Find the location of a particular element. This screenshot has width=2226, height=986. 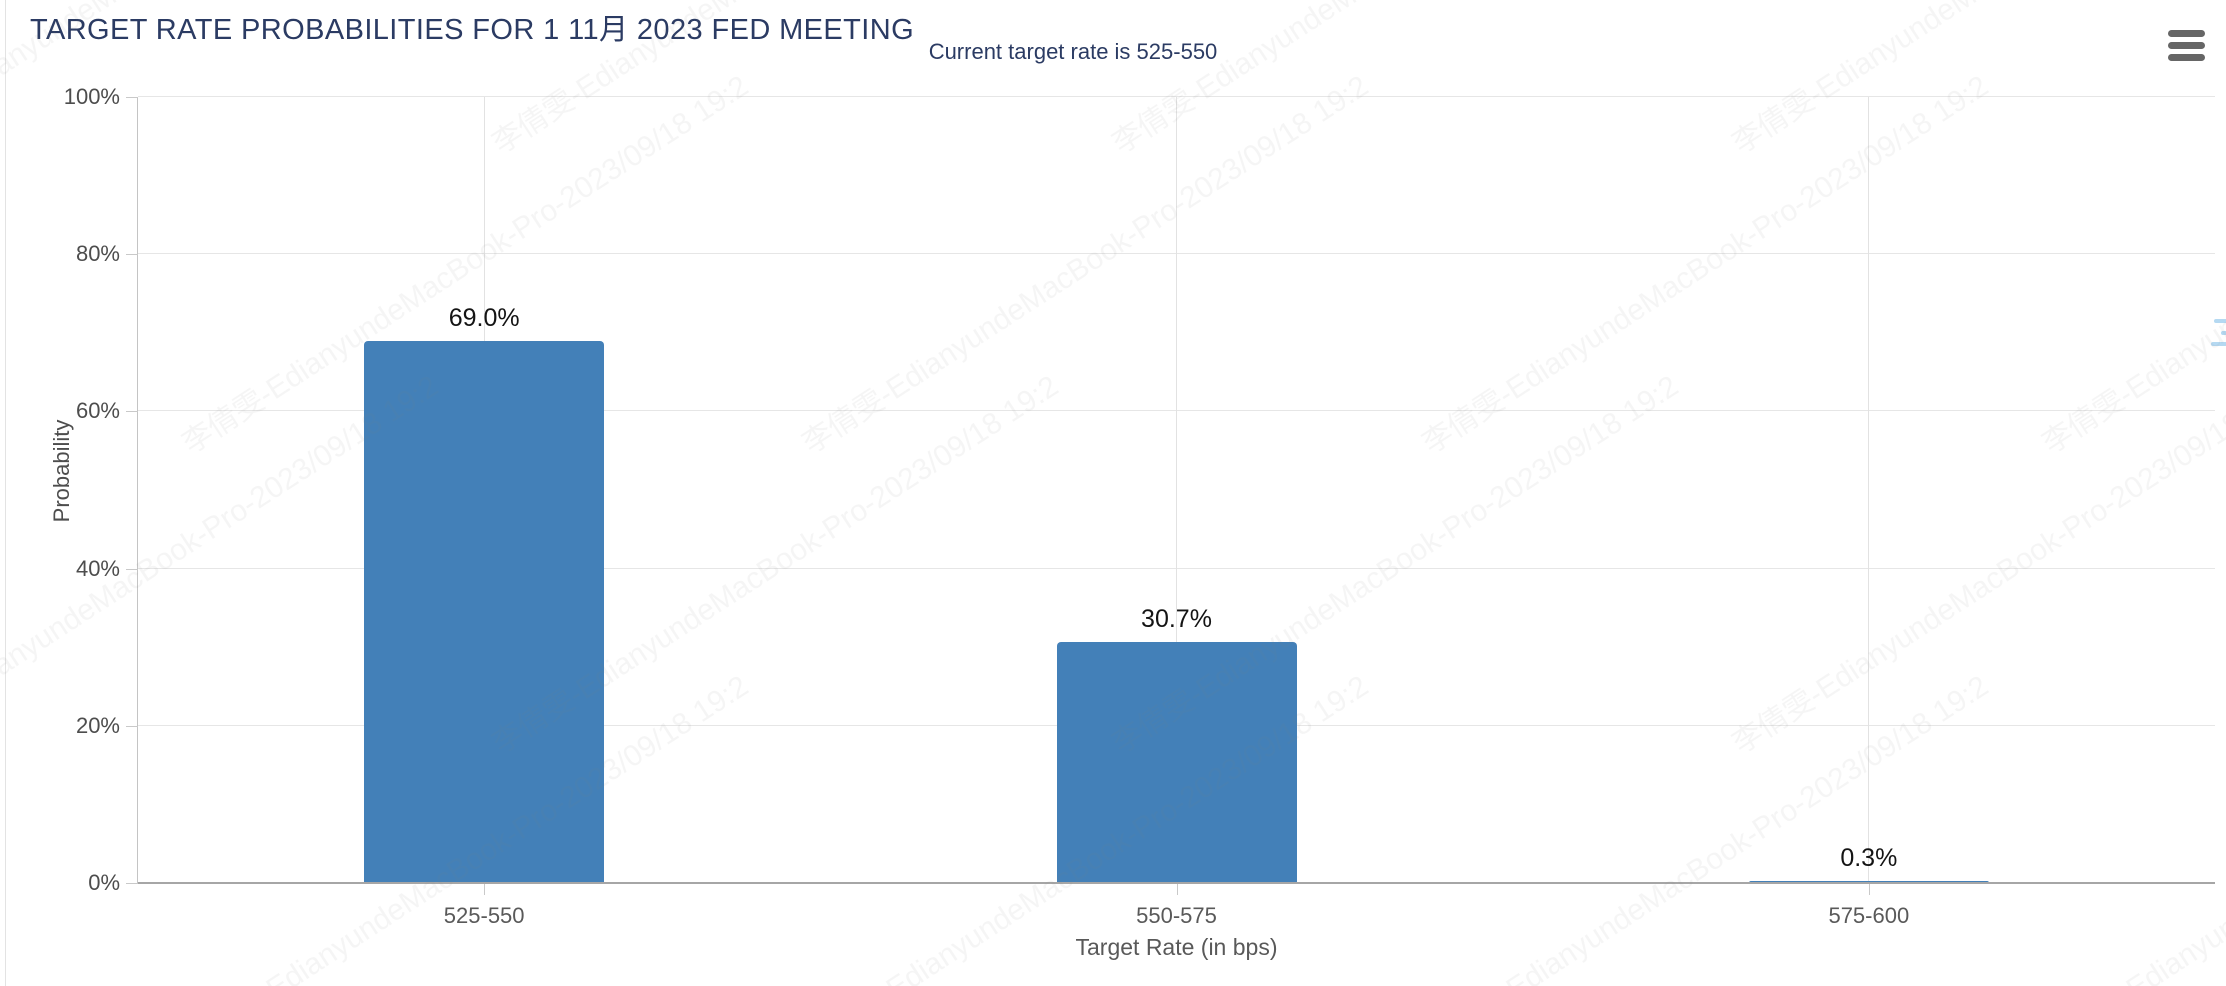

x-axis-label: 550-575 is located at coordinates (1176, 915).